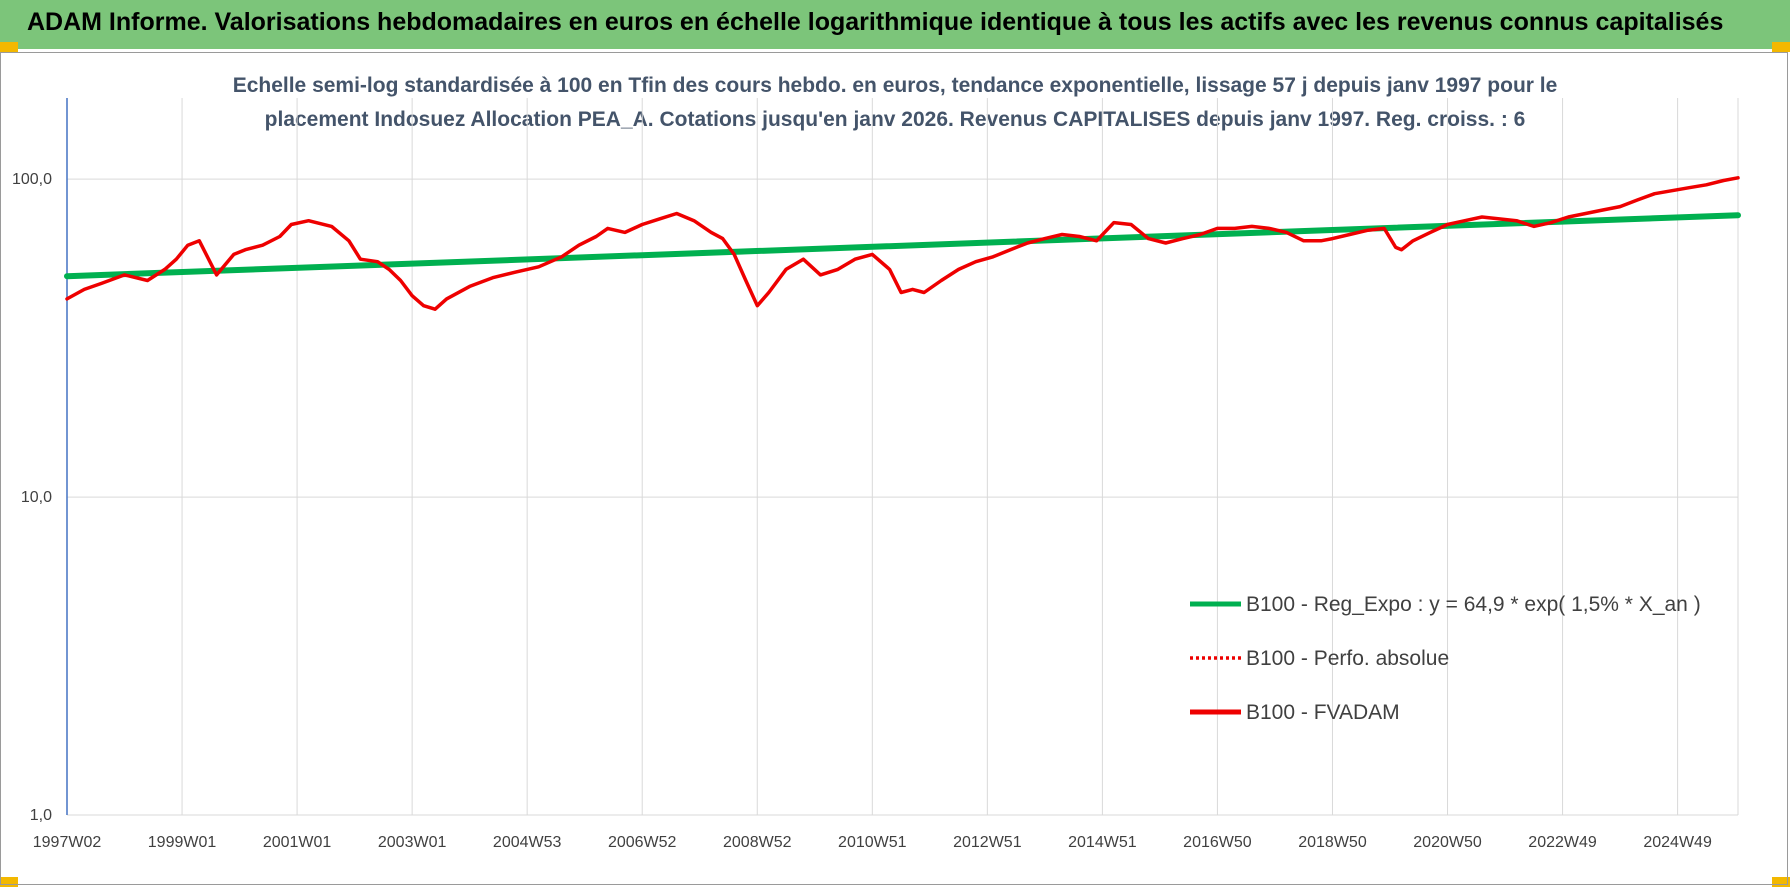 The width and height of the screenshot is (1790, 887). I want to click on y-tick-label: 1,0, so click(41, 815).